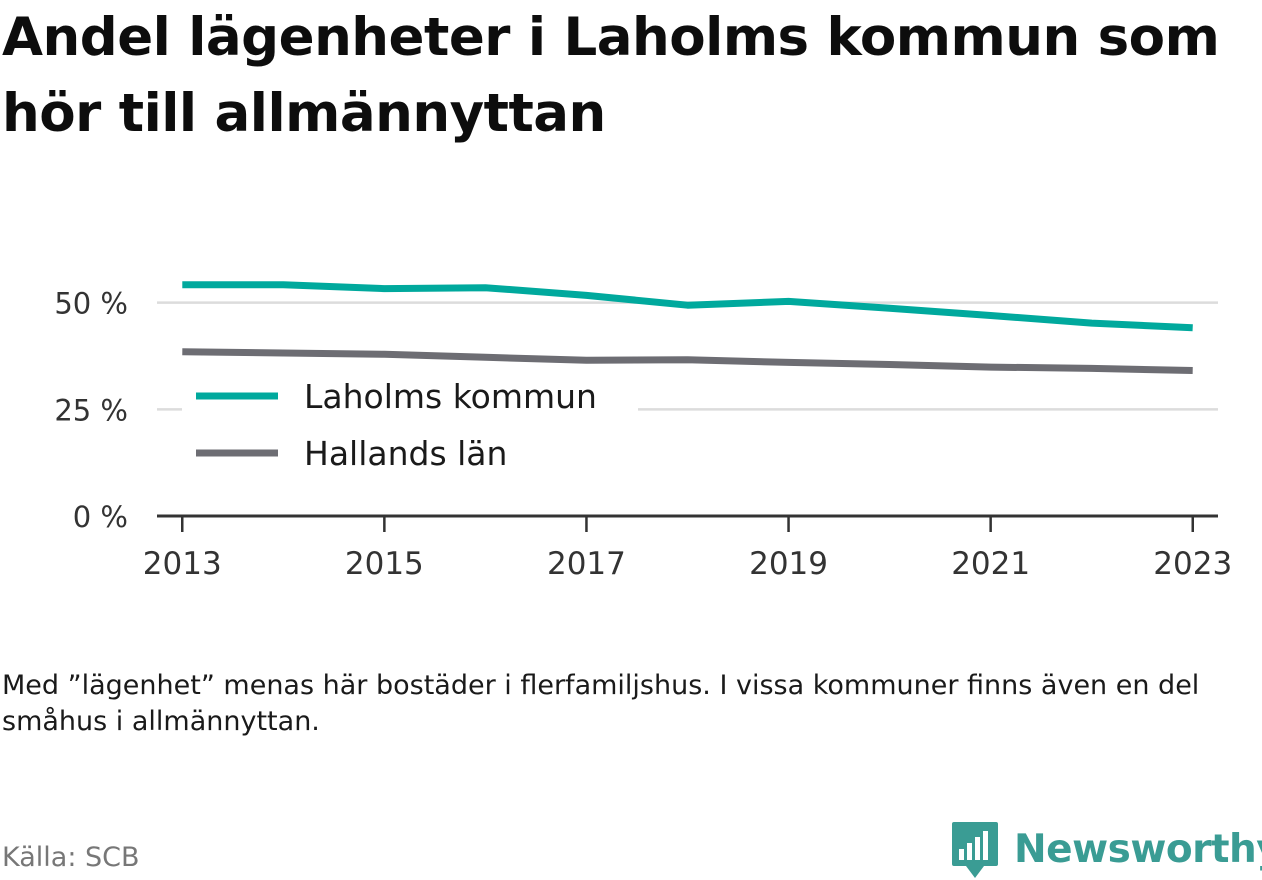 The height and width of the screenshot is (880, 1262). I want to click on y-axis-ticks: 0 % 25 % 50 %, so click(91, 410).